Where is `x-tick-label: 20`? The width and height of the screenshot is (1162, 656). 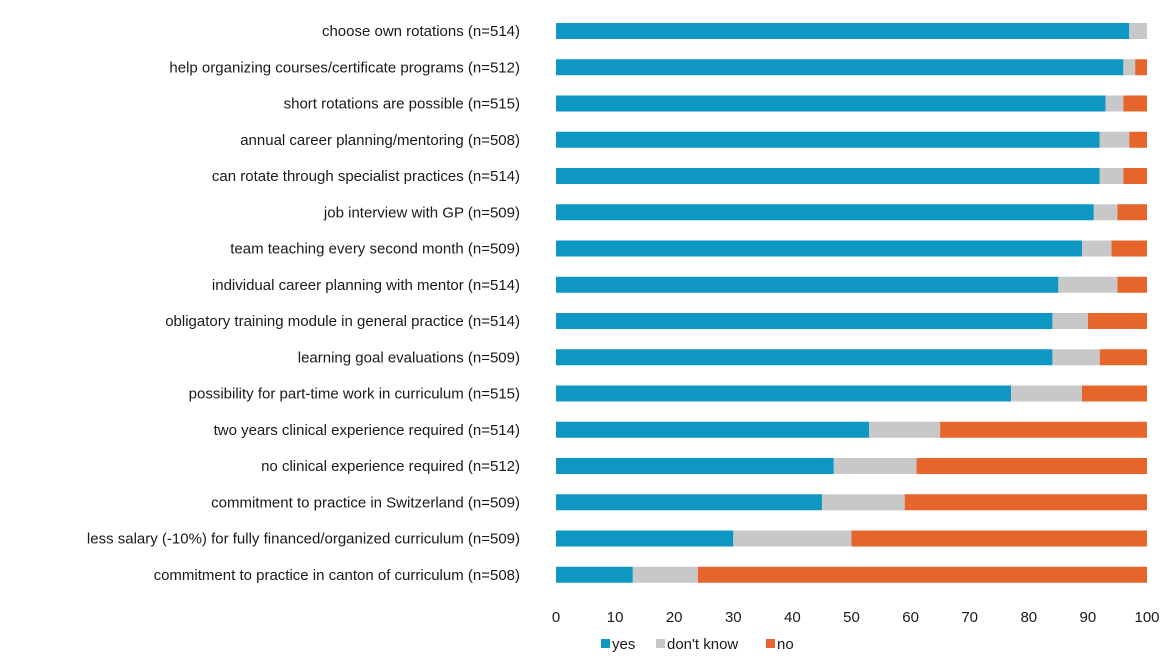
x-tick-label: 20 is located at coordinates (674, 617).